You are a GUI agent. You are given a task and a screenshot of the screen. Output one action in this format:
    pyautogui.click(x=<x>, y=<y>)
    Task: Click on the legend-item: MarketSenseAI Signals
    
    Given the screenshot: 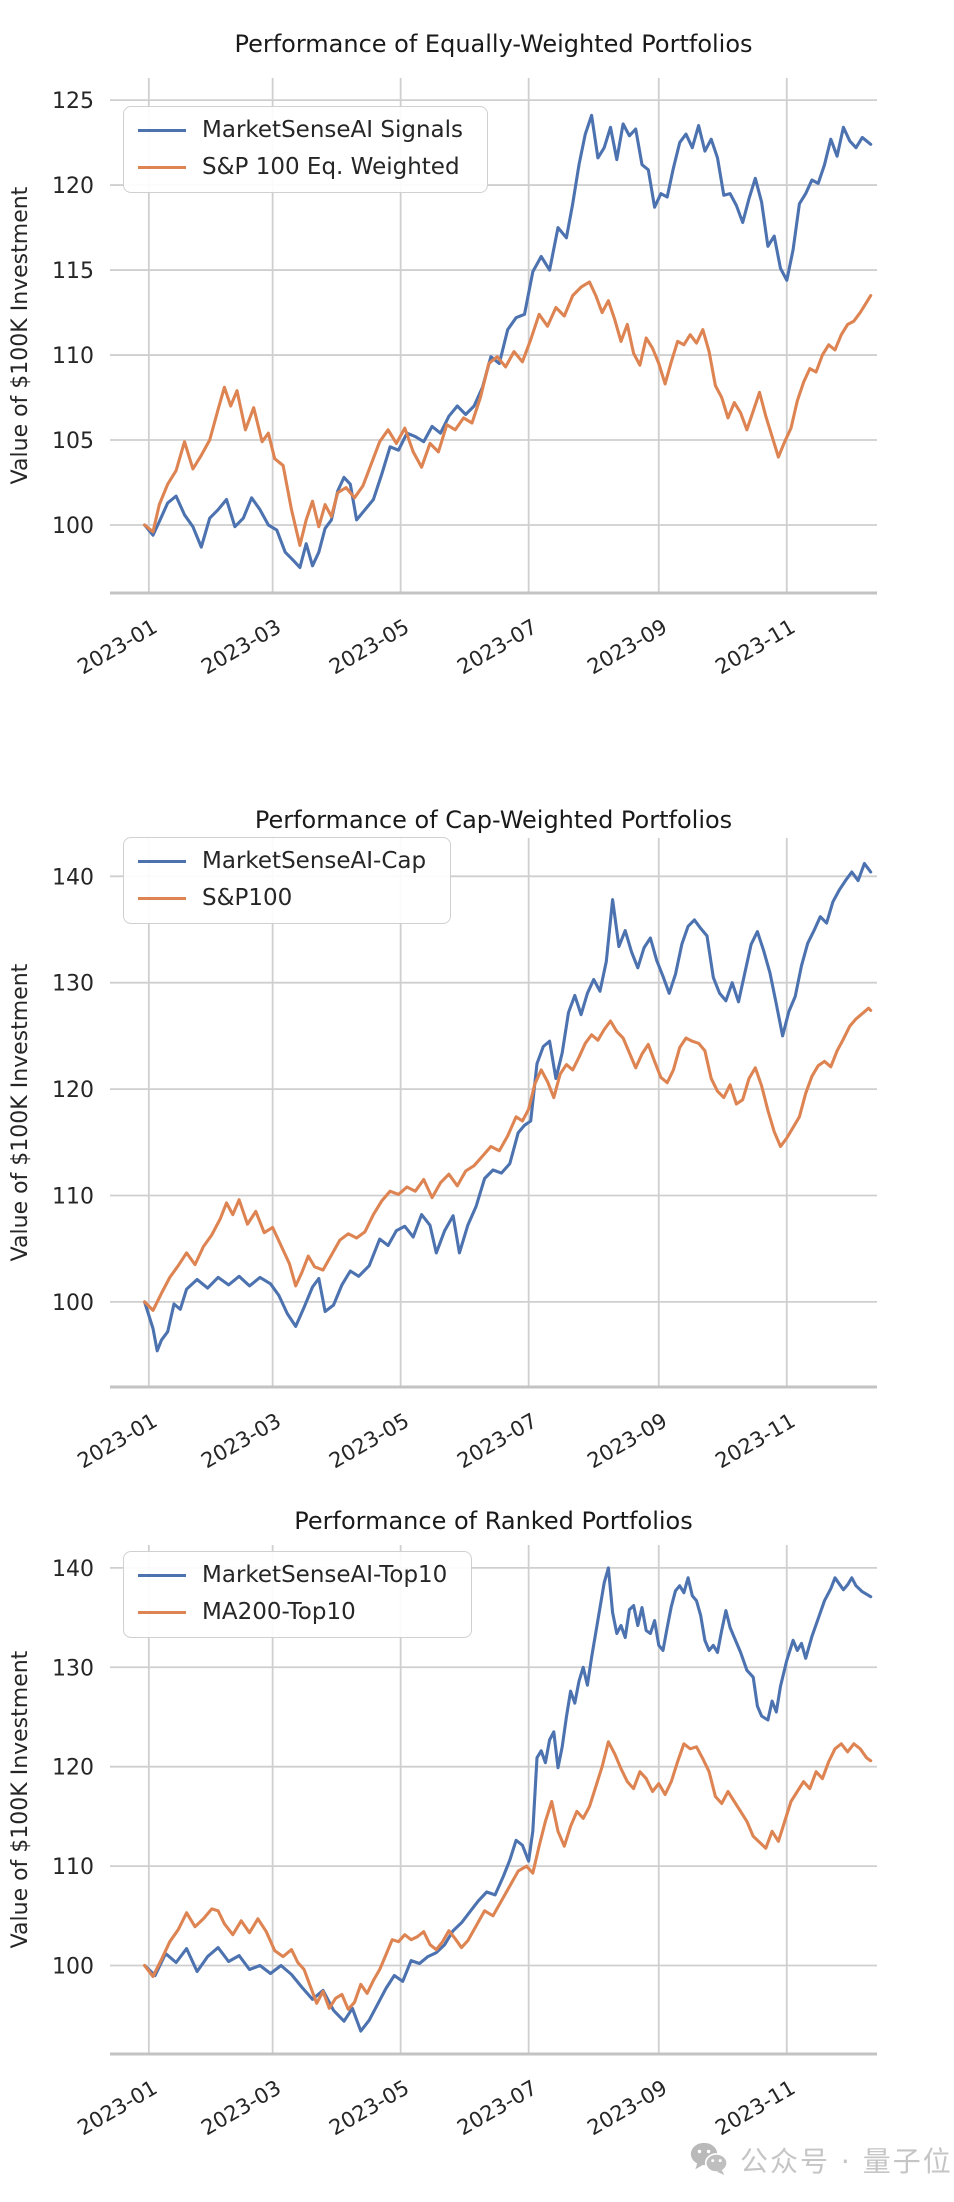 What is the action you would take?
    pyautogui.click(x=300, y=130)
    